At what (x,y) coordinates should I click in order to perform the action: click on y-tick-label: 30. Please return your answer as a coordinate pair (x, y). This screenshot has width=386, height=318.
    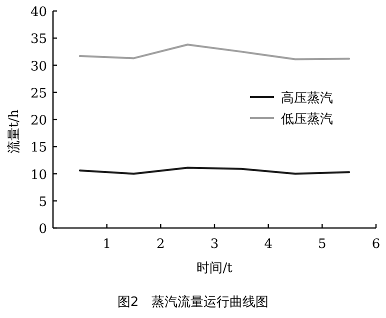
    Looking at the image, I should click on (38, 66).